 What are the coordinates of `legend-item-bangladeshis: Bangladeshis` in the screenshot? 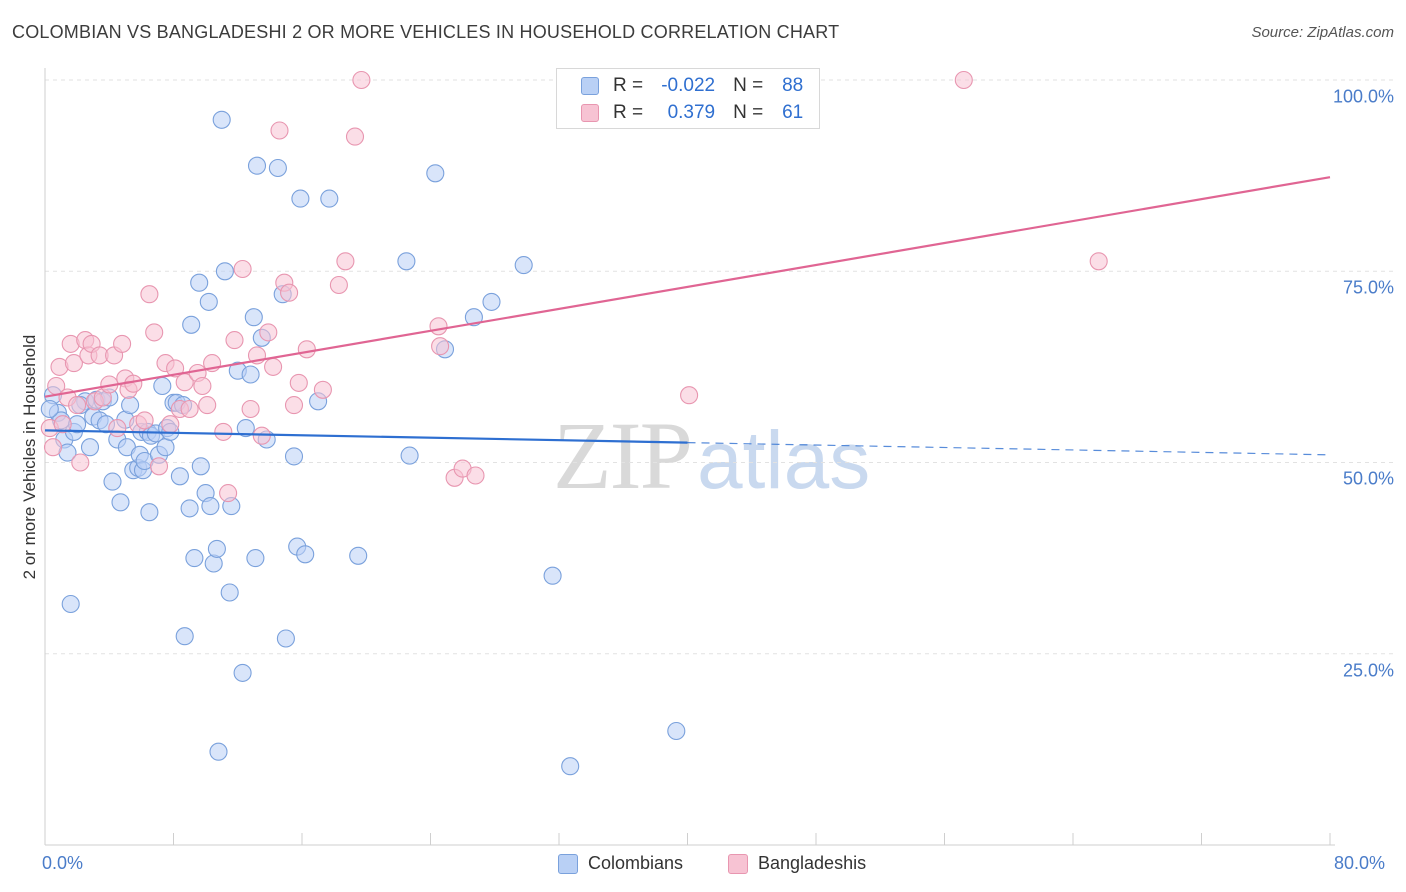 It's located at (797, 863).